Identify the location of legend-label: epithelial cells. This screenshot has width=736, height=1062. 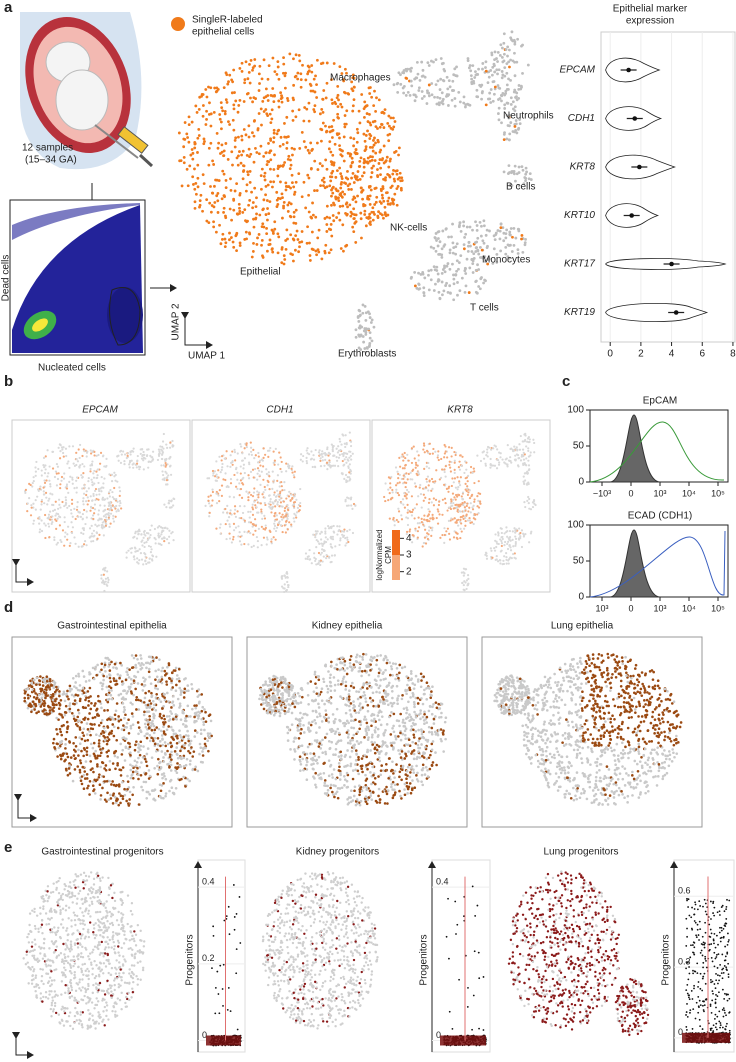
(223, 32).